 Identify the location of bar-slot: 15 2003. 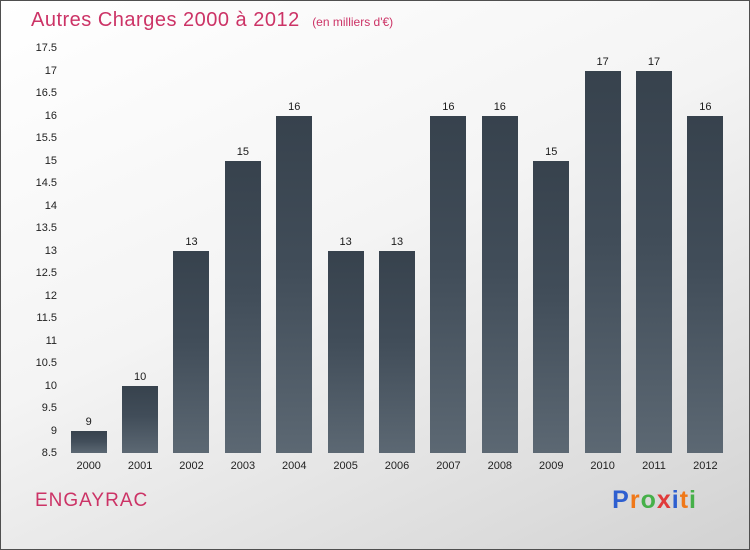
(242, 260).